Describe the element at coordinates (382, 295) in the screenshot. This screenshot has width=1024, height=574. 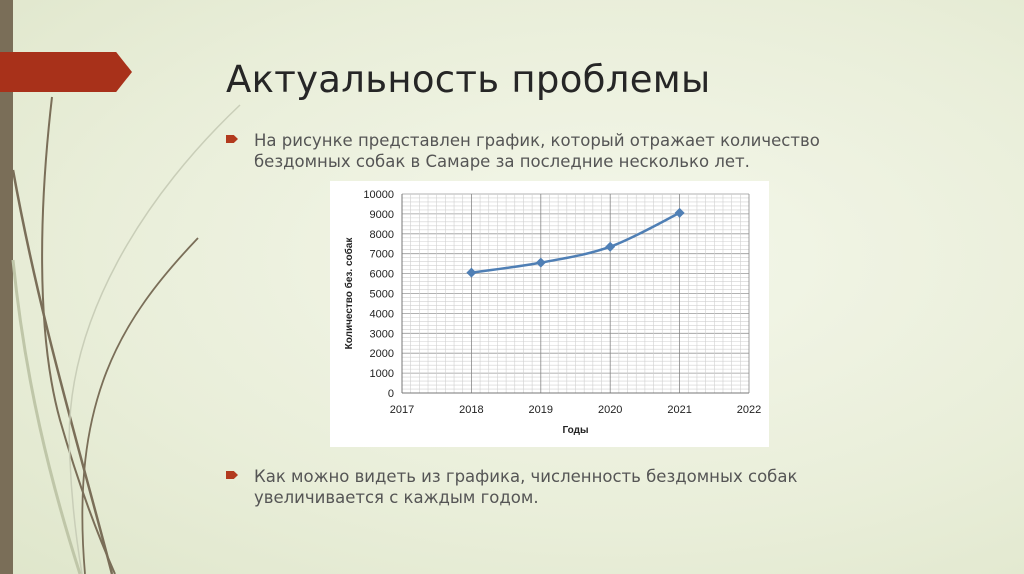
I see `y-tick-label: 5000` at that location.